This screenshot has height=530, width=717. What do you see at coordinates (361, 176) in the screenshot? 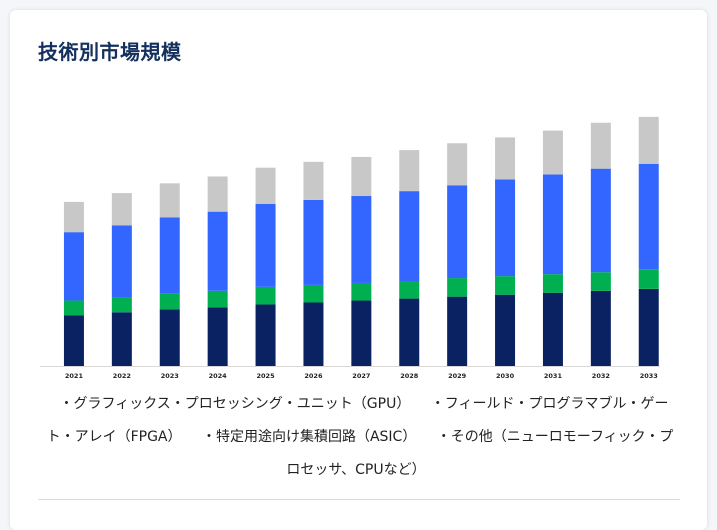
I see `bar-segment-2027-s3` at bounding box center [361, 176].